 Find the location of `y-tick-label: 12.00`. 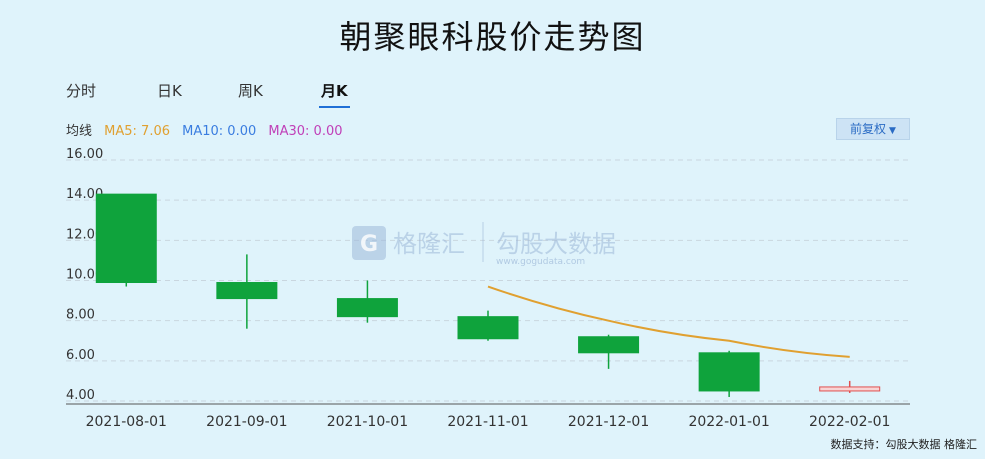

y-tick-label: 12.00 is located at coordinates (84, 234).